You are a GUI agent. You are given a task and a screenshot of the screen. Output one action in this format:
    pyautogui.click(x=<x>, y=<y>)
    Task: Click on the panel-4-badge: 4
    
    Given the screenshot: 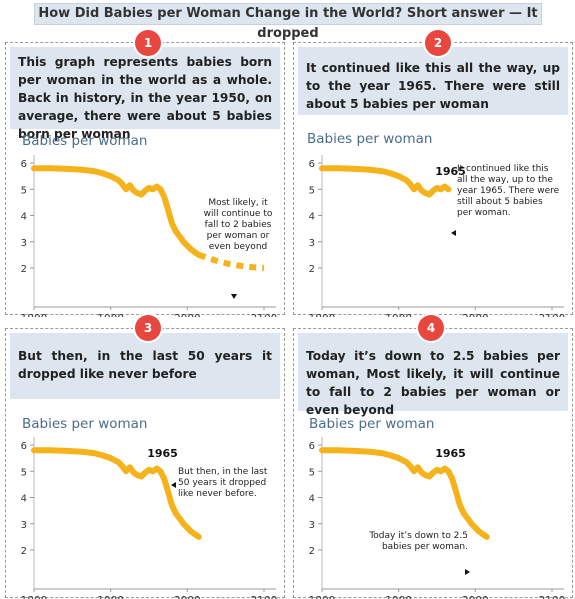 What is the action you would take?
    pyautogui.click(x=431, y=328)
    